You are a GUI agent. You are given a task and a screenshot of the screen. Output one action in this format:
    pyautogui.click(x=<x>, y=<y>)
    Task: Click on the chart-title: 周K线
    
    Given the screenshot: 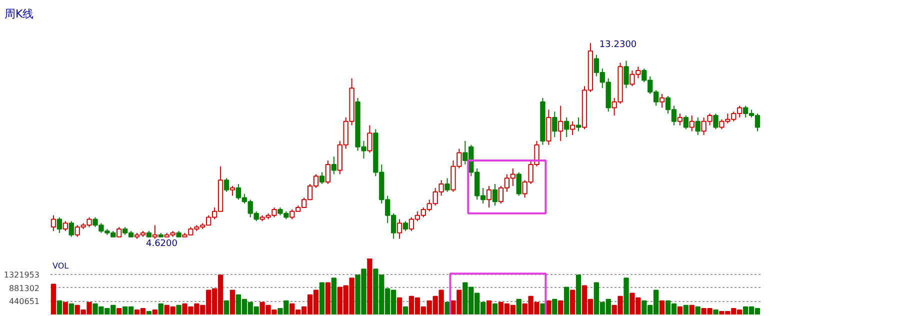 What is the action you would take?
    pyautogui.click(x=19, y=14)
    